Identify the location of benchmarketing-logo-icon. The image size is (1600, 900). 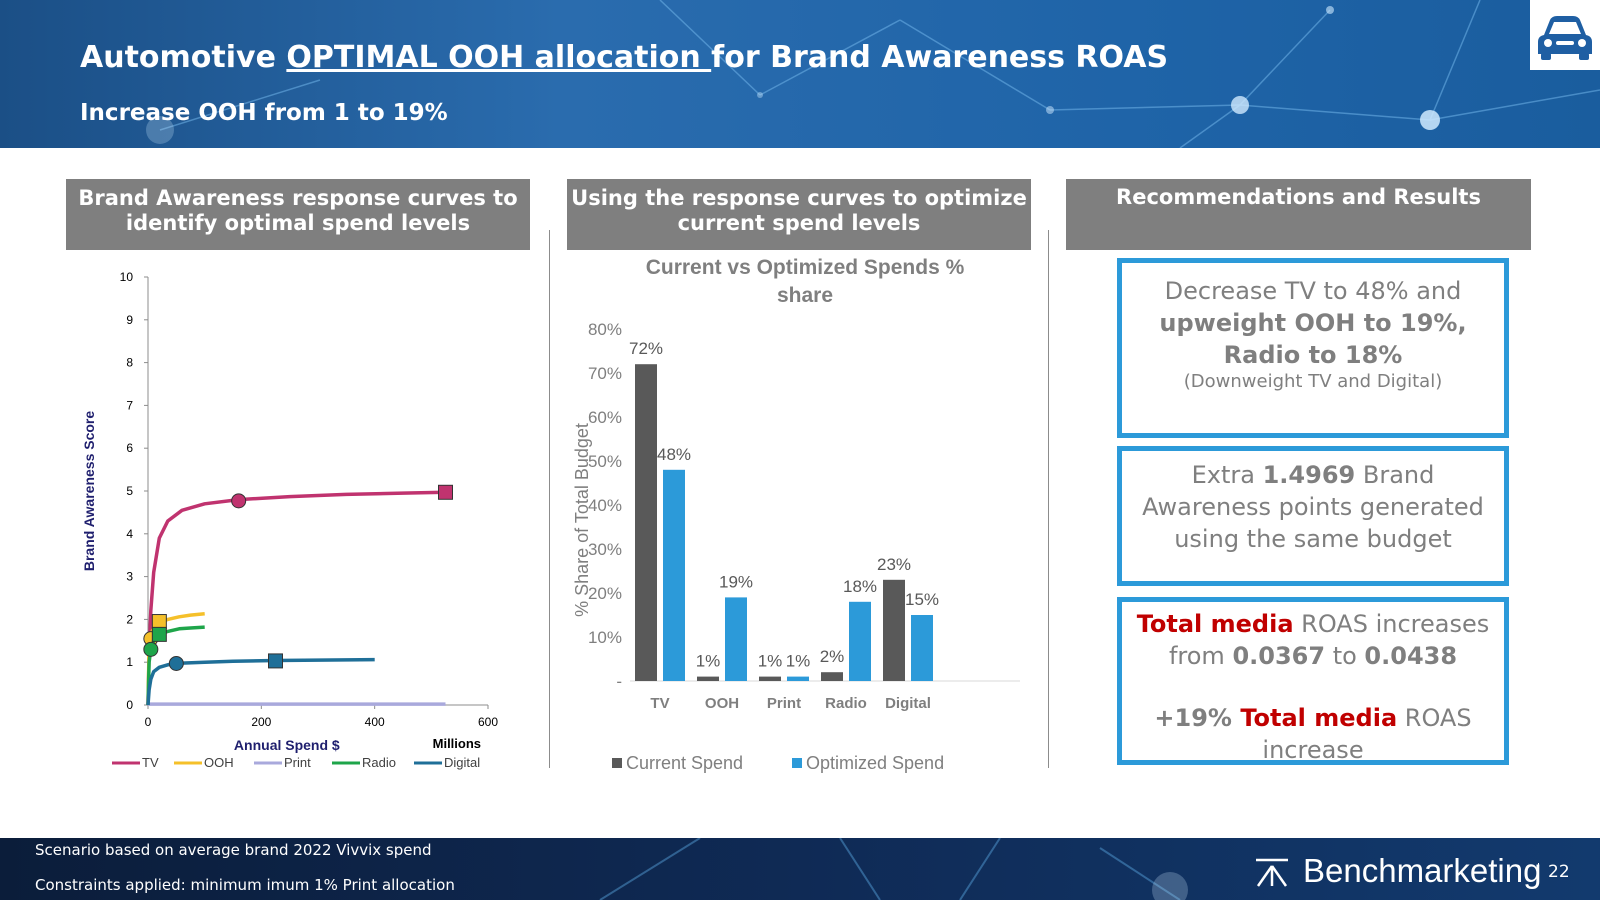
(1272, 872).